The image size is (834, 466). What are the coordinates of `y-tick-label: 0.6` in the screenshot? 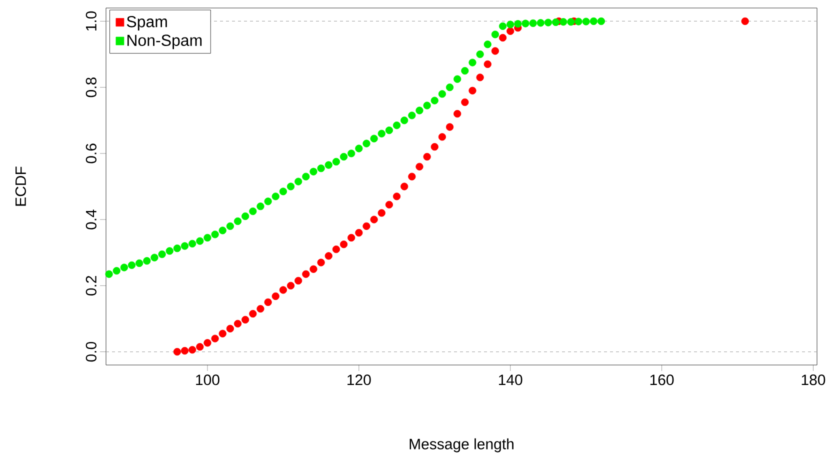 It's located at (91, 154).